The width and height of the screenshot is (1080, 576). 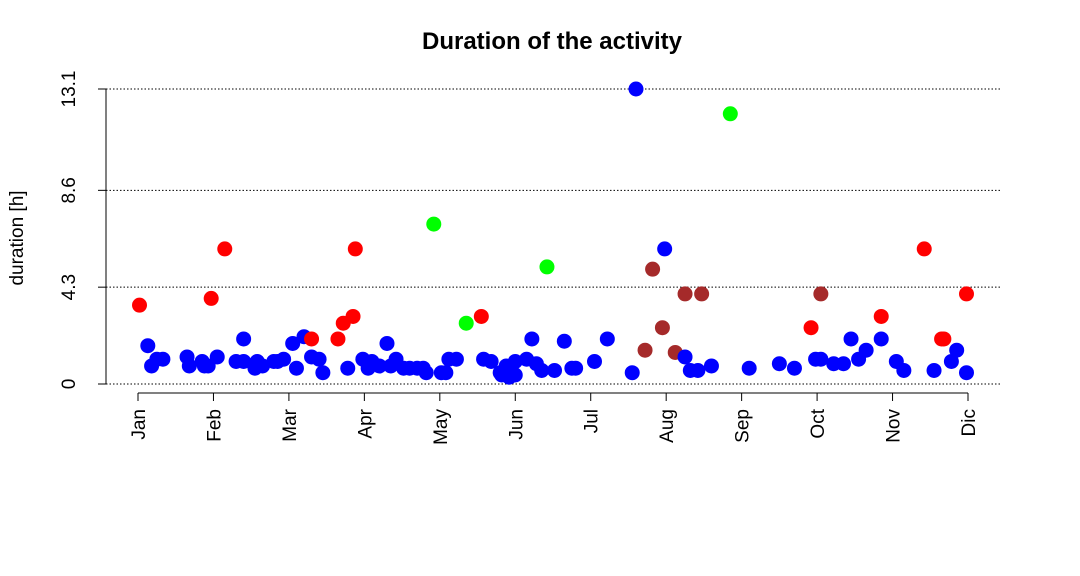 What do you see at coordinates (290, 424) in the screenshot?
I see `x-tick-label: Mar` at bounding box center [290, 424].